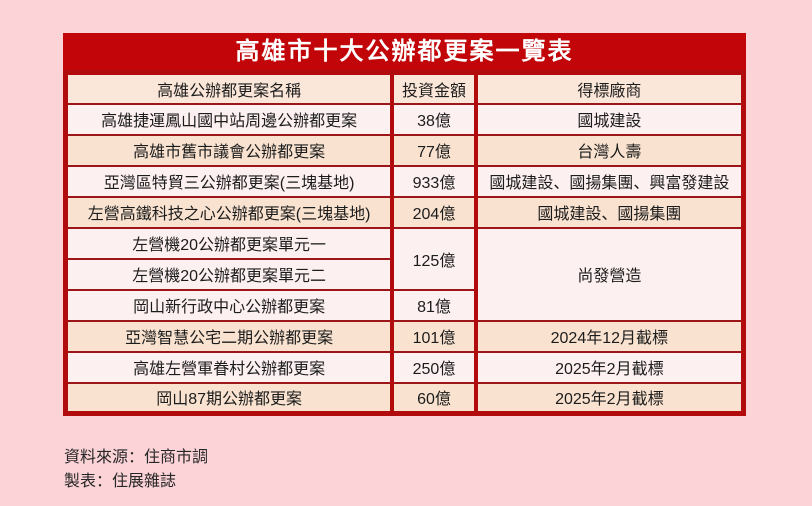 The height and width of the screenshot is (506, 812). What do you see at coordinates (229, 119) in the screenshot?
I see `project-name-cell: 高雄捷運鳳山國中站周邊公辦都更案` at bounding box center [229, 119].